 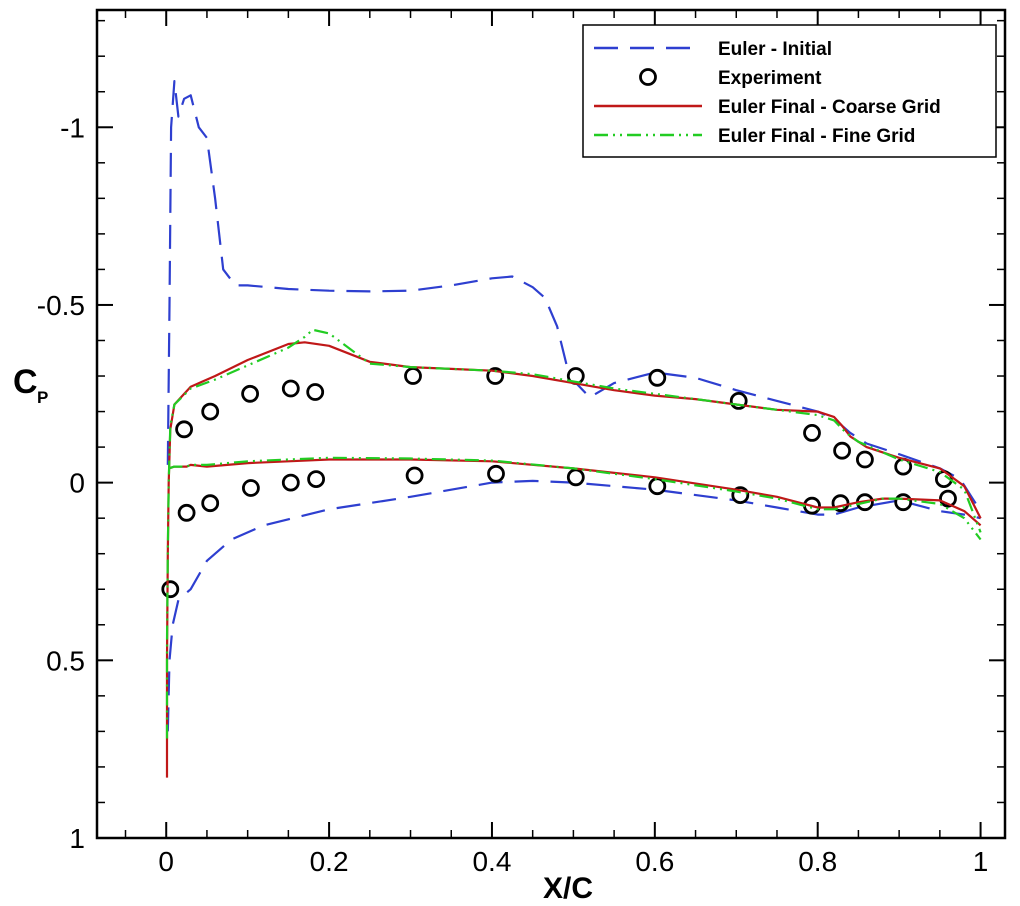 I want to click on y-tick-label: -0.5, so click(x=61, y=305).